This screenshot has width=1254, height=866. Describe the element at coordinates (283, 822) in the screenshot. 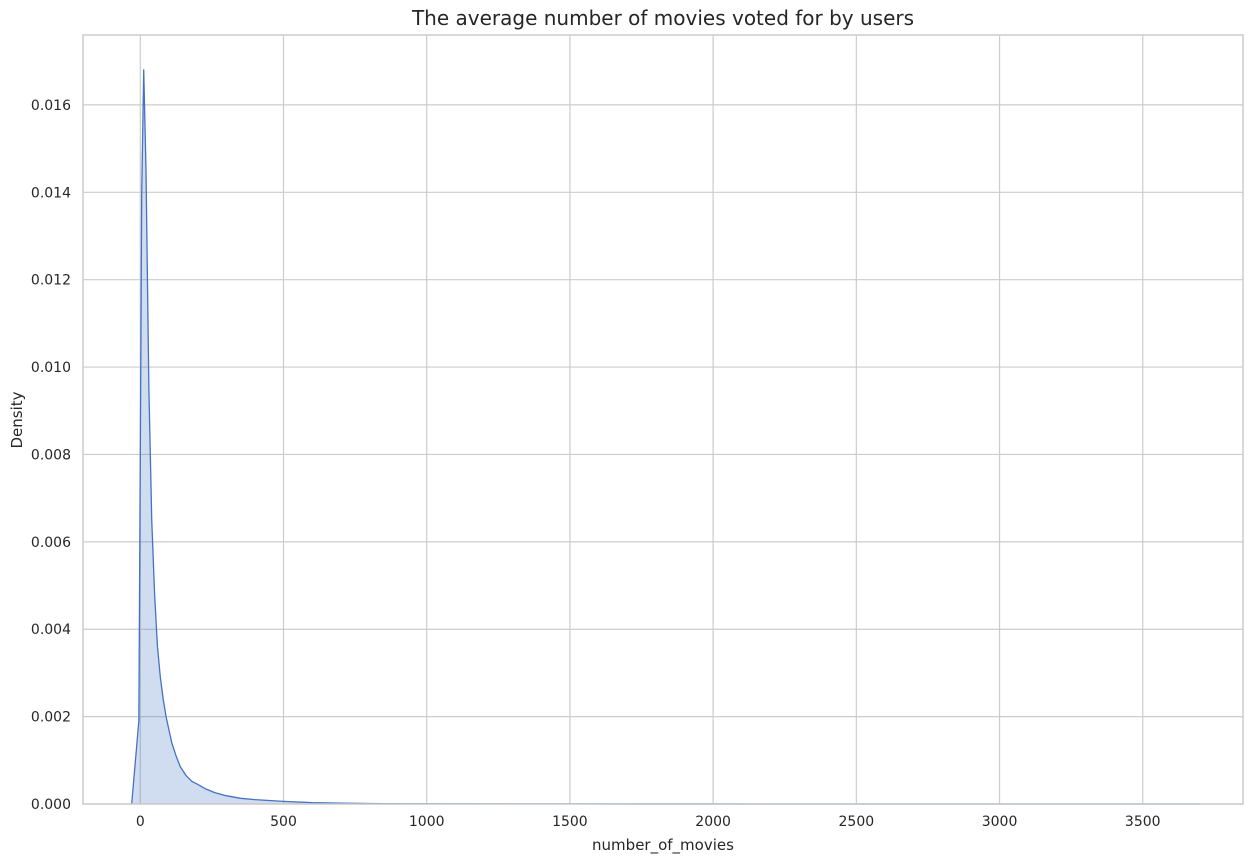

I see `x-tick-label: 500` at that location.